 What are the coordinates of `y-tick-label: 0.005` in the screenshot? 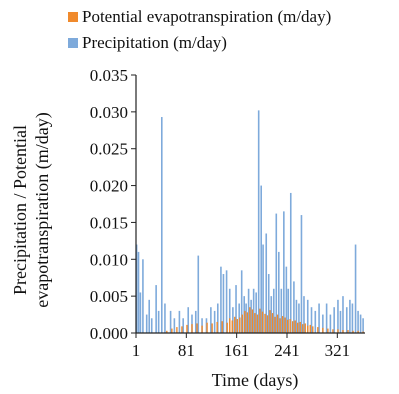 It's located at (109, 296).